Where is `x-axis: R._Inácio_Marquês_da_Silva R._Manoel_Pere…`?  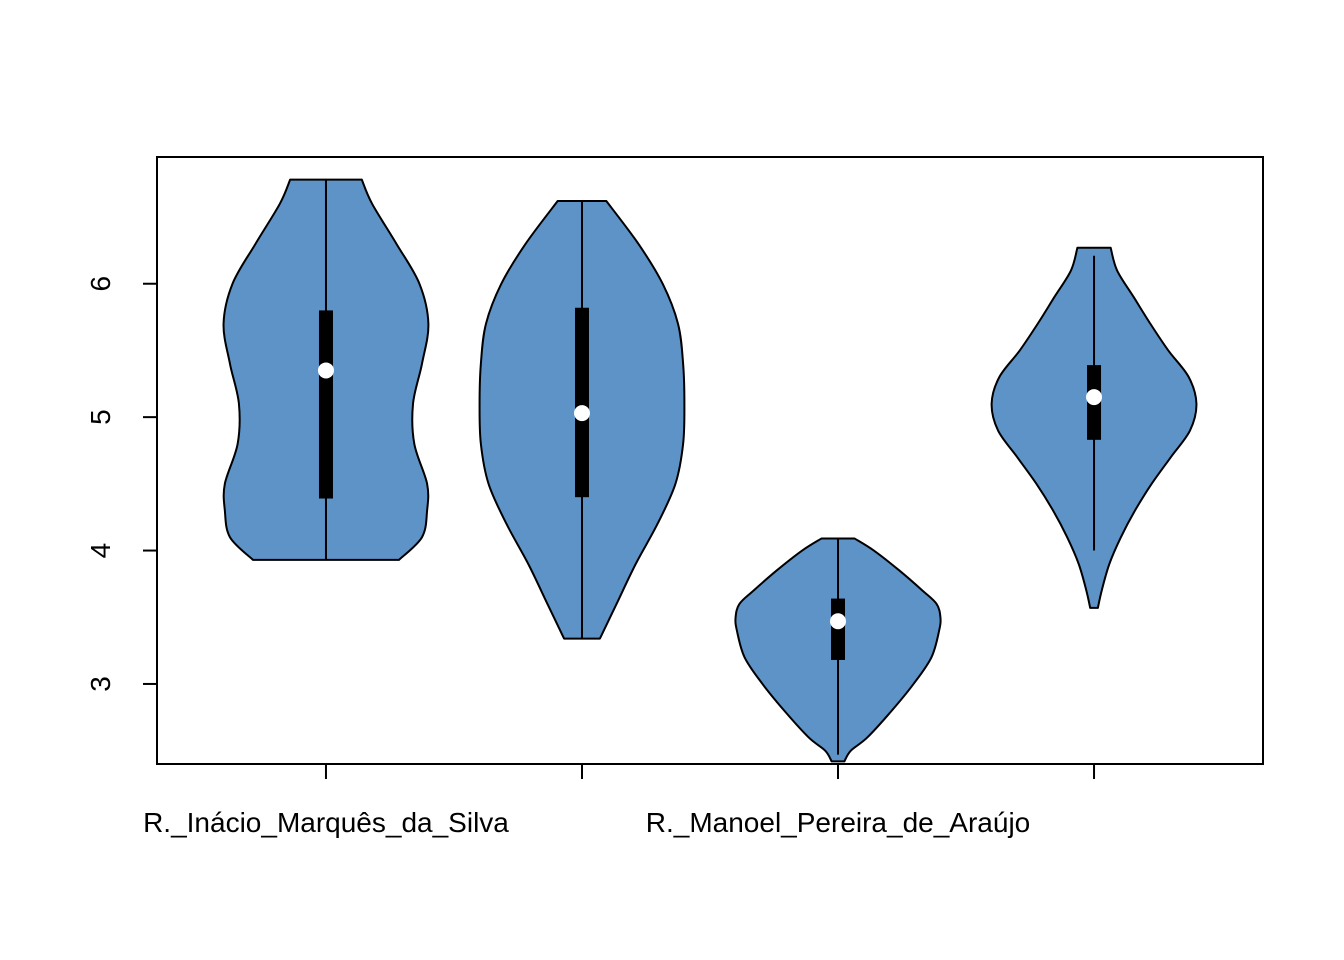 x-axis: R._Inácio_Marquês_da_Silva R._Manoel_Pere… is located at coordinates (619, 801).